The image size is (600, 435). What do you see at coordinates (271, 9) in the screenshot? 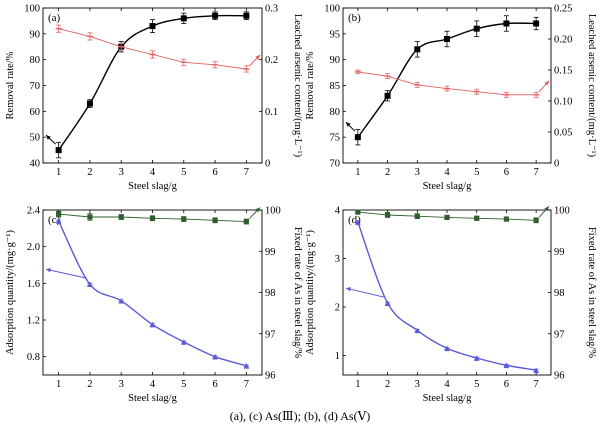
I see `y2-tick-label: 0.3` at bounding box center [271, 9].